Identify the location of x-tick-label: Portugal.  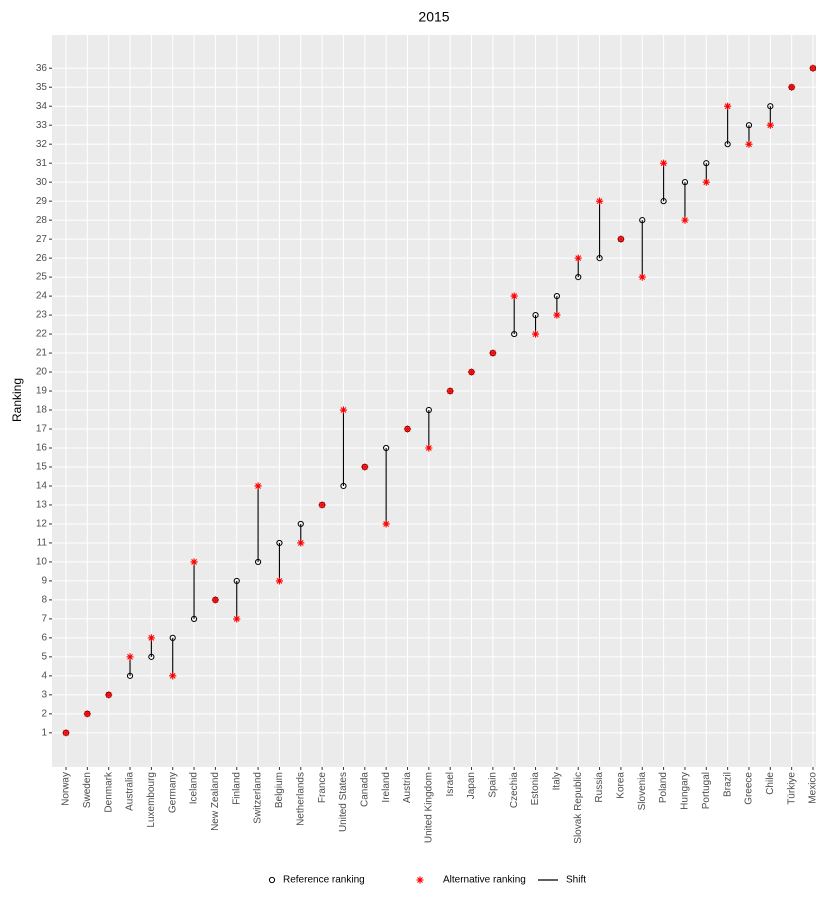
(706, 790).